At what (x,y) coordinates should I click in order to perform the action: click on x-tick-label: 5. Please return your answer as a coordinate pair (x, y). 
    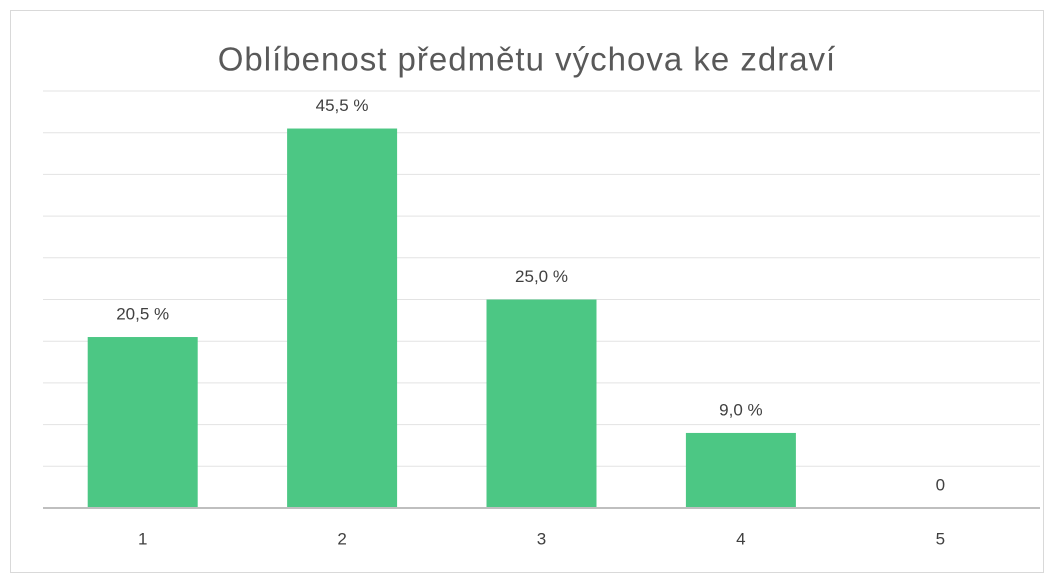
    Looking at the image, I should click on (940, 538).